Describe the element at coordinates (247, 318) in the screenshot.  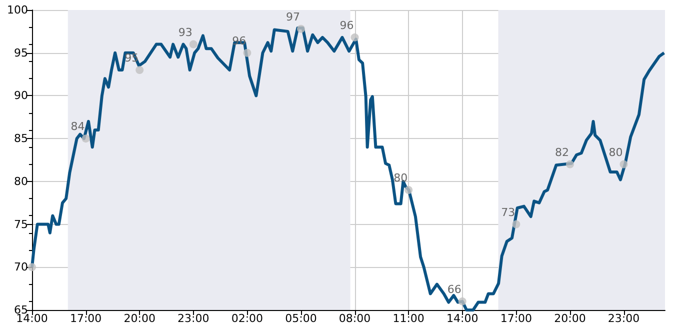
I see `x-tick-label: 02:00` at that location.